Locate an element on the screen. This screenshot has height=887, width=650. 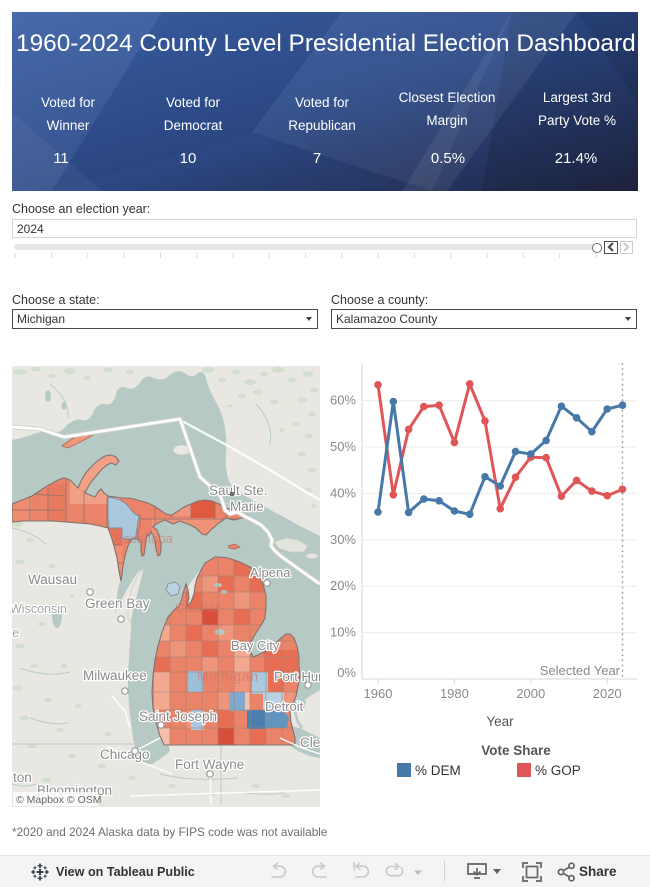
svg-text: Sault Ste. is located at coordinates (238, 490).